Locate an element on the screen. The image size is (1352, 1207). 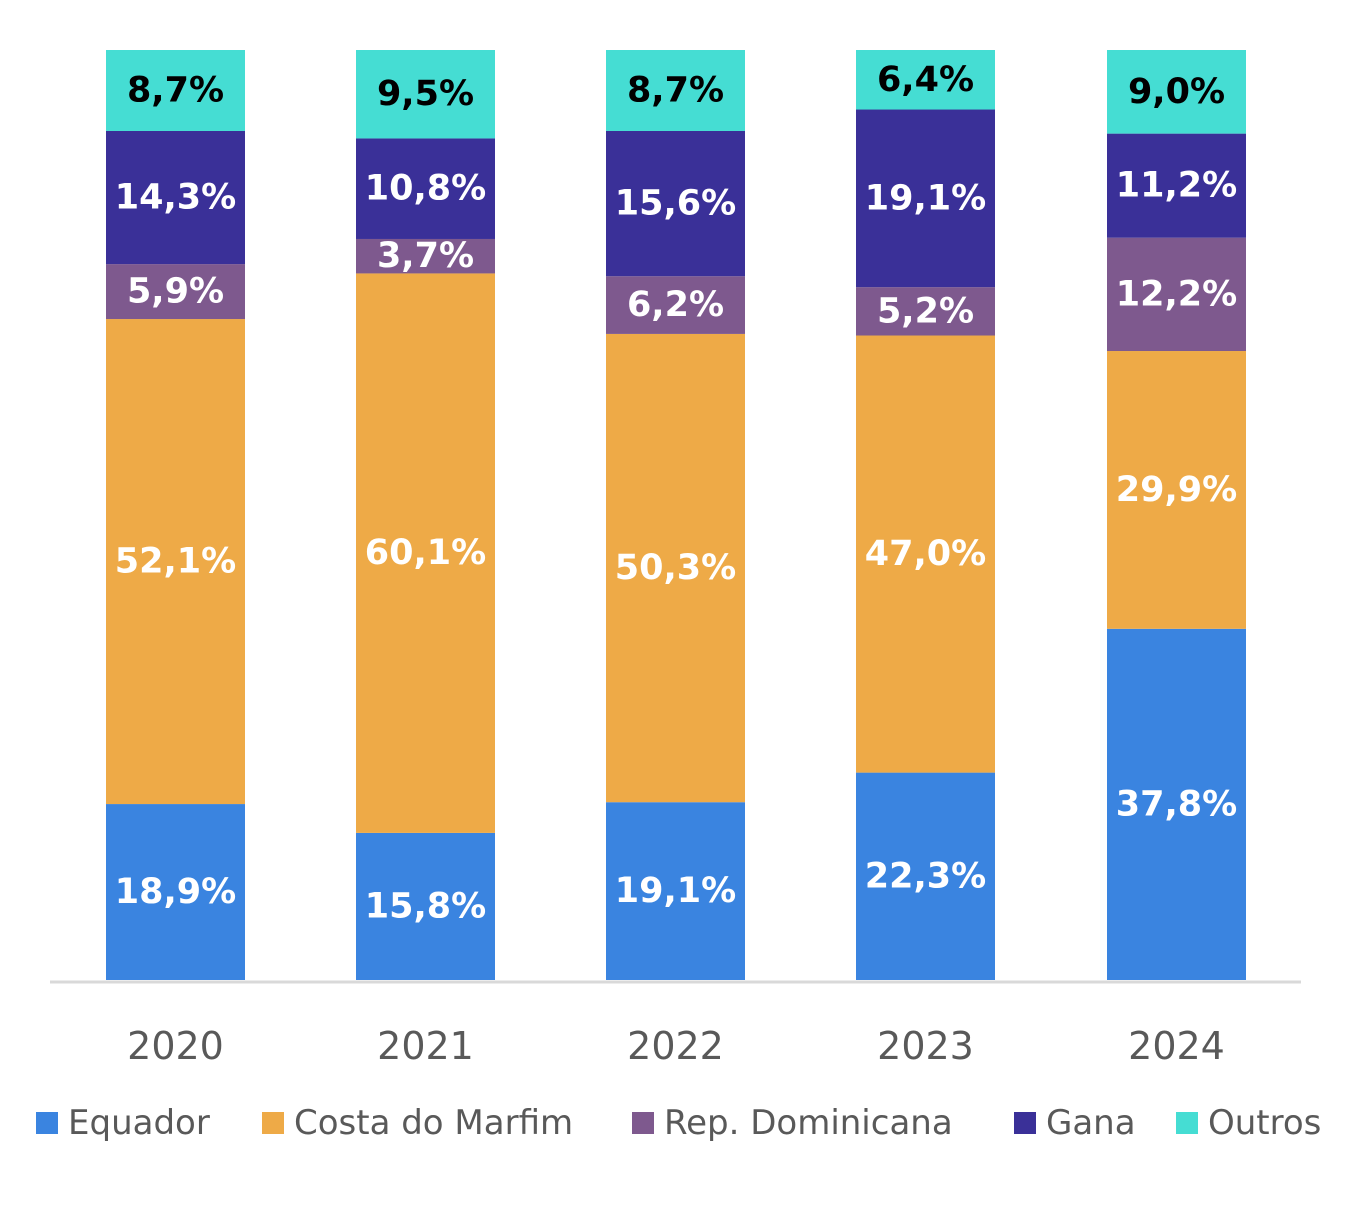
data-label-gana-2021: 10,8% is located at coordinates (425, 189).